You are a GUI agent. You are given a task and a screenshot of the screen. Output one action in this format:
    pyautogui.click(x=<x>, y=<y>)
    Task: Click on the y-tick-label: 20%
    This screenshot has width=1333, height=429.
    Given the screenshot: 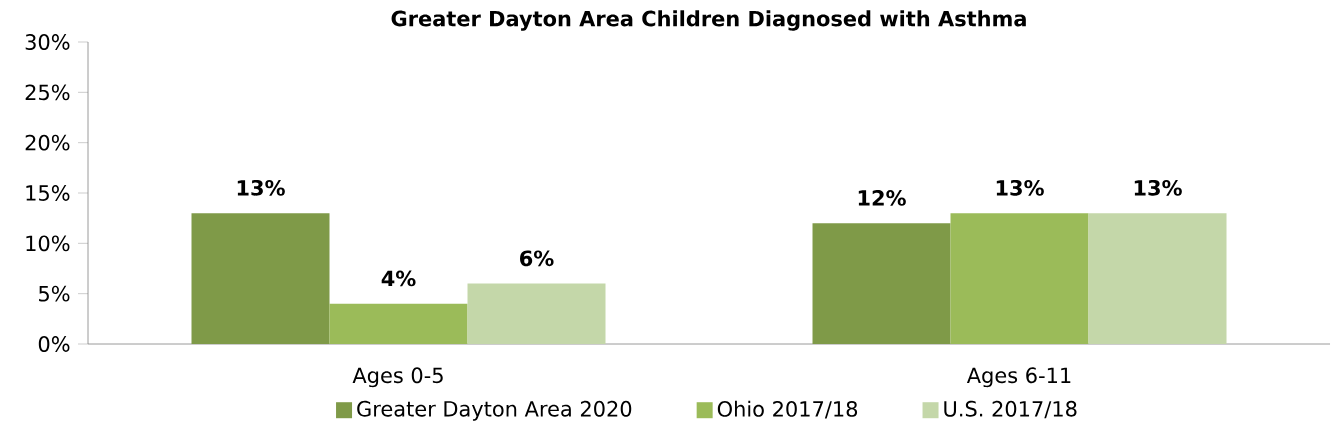 What is the action you would take?
    pyautogui.click(x=47, y=142)
    